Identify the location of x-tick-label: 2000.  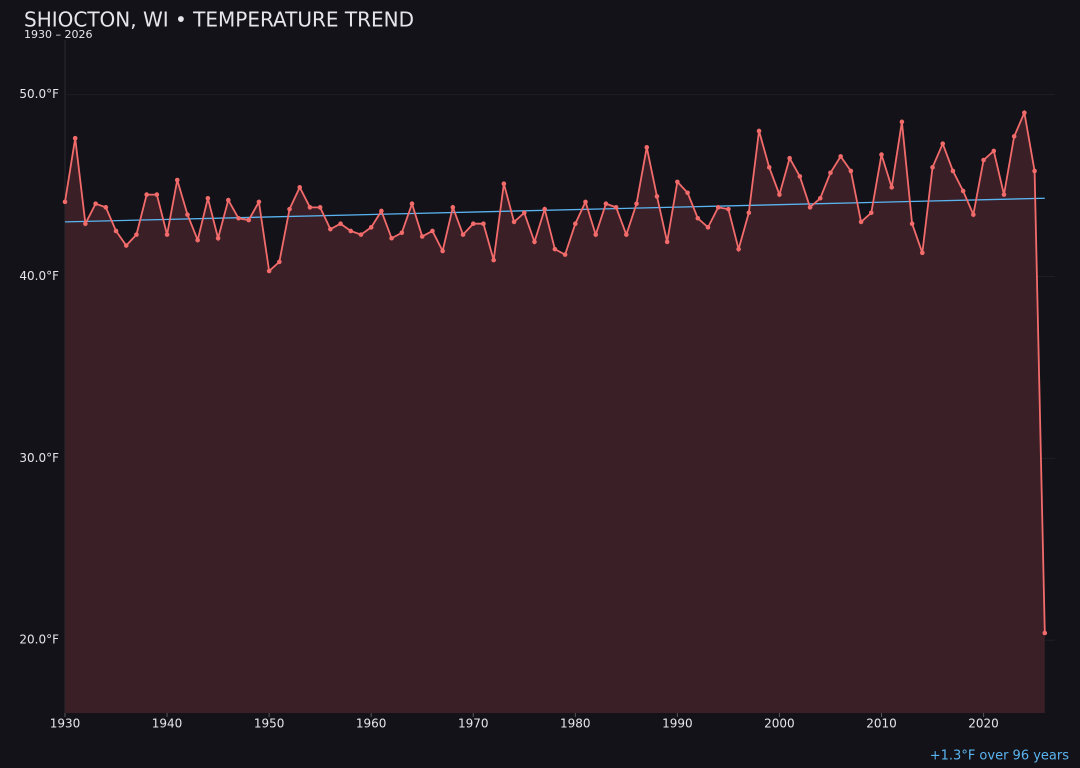
(779, 724).